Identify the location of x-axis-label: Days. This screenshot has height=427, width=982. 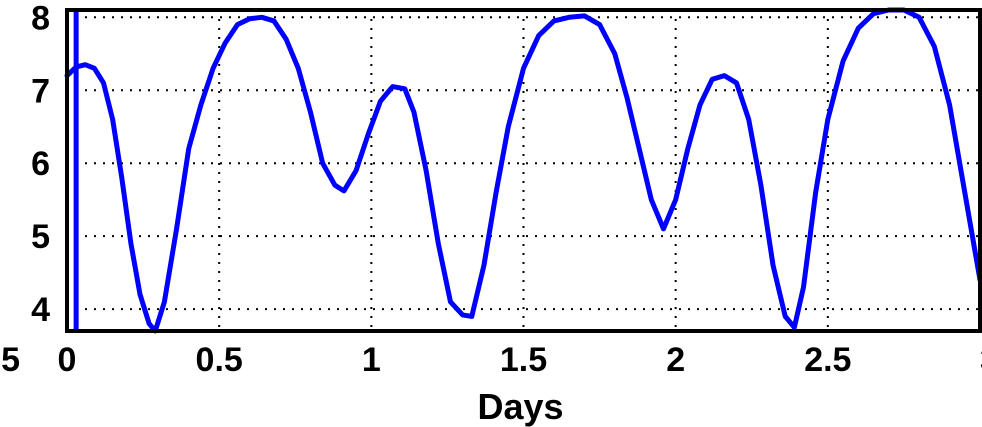
(520, 406).